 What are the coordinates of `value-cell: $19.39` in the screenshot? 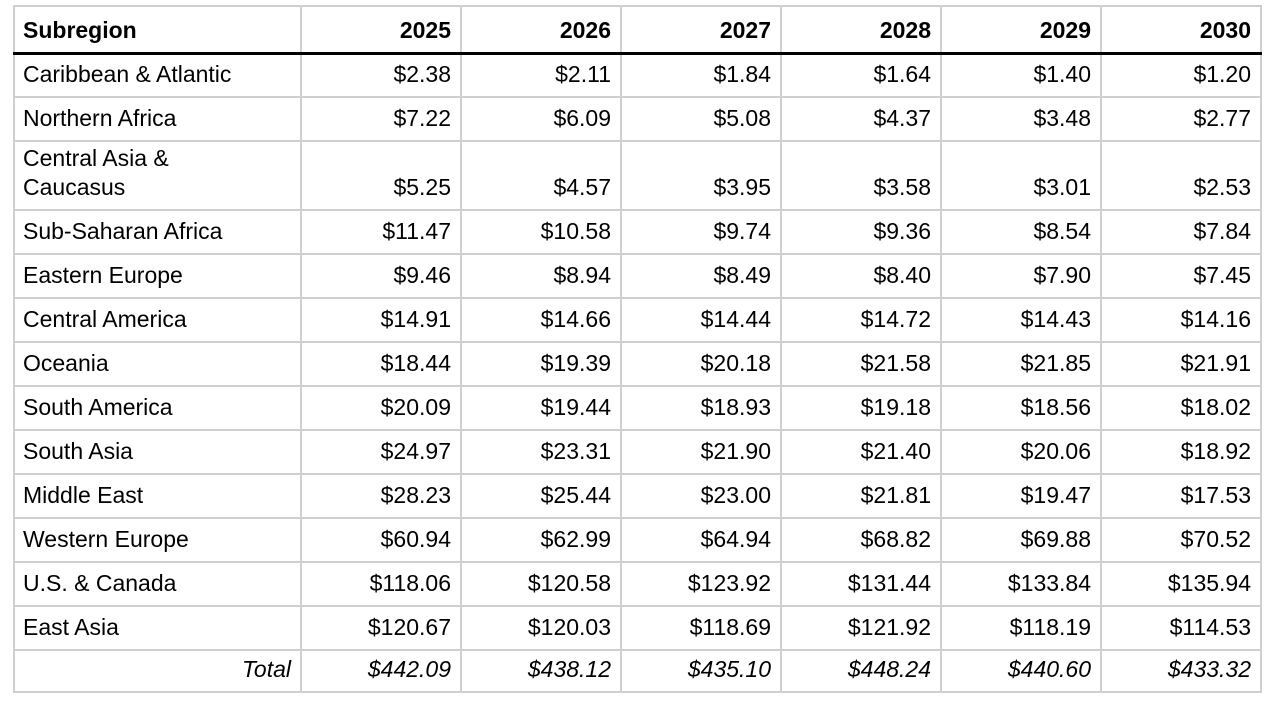 It's located at (541, 364).